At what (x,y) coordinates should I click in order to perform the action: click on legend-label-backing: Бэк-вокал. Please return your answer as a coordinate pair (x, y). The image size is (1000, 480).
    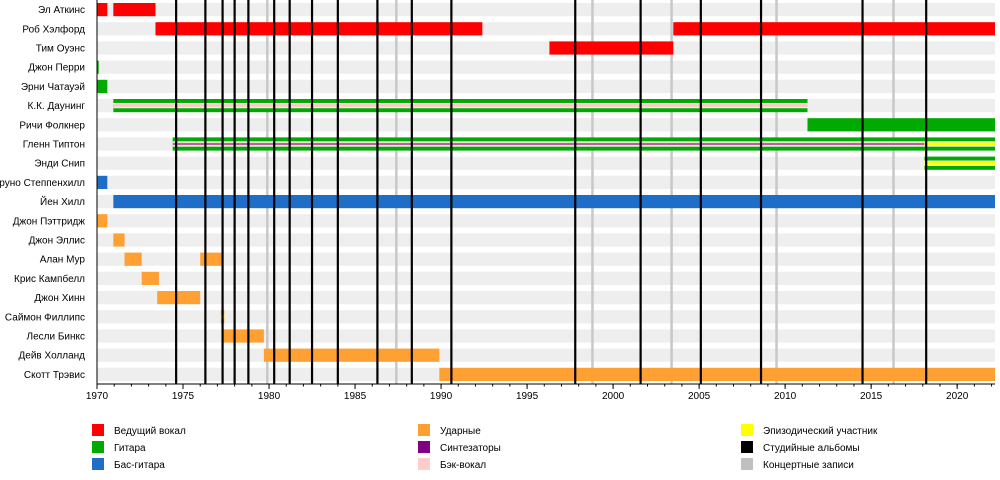
    Looking at the image, I should click on (463, 465).